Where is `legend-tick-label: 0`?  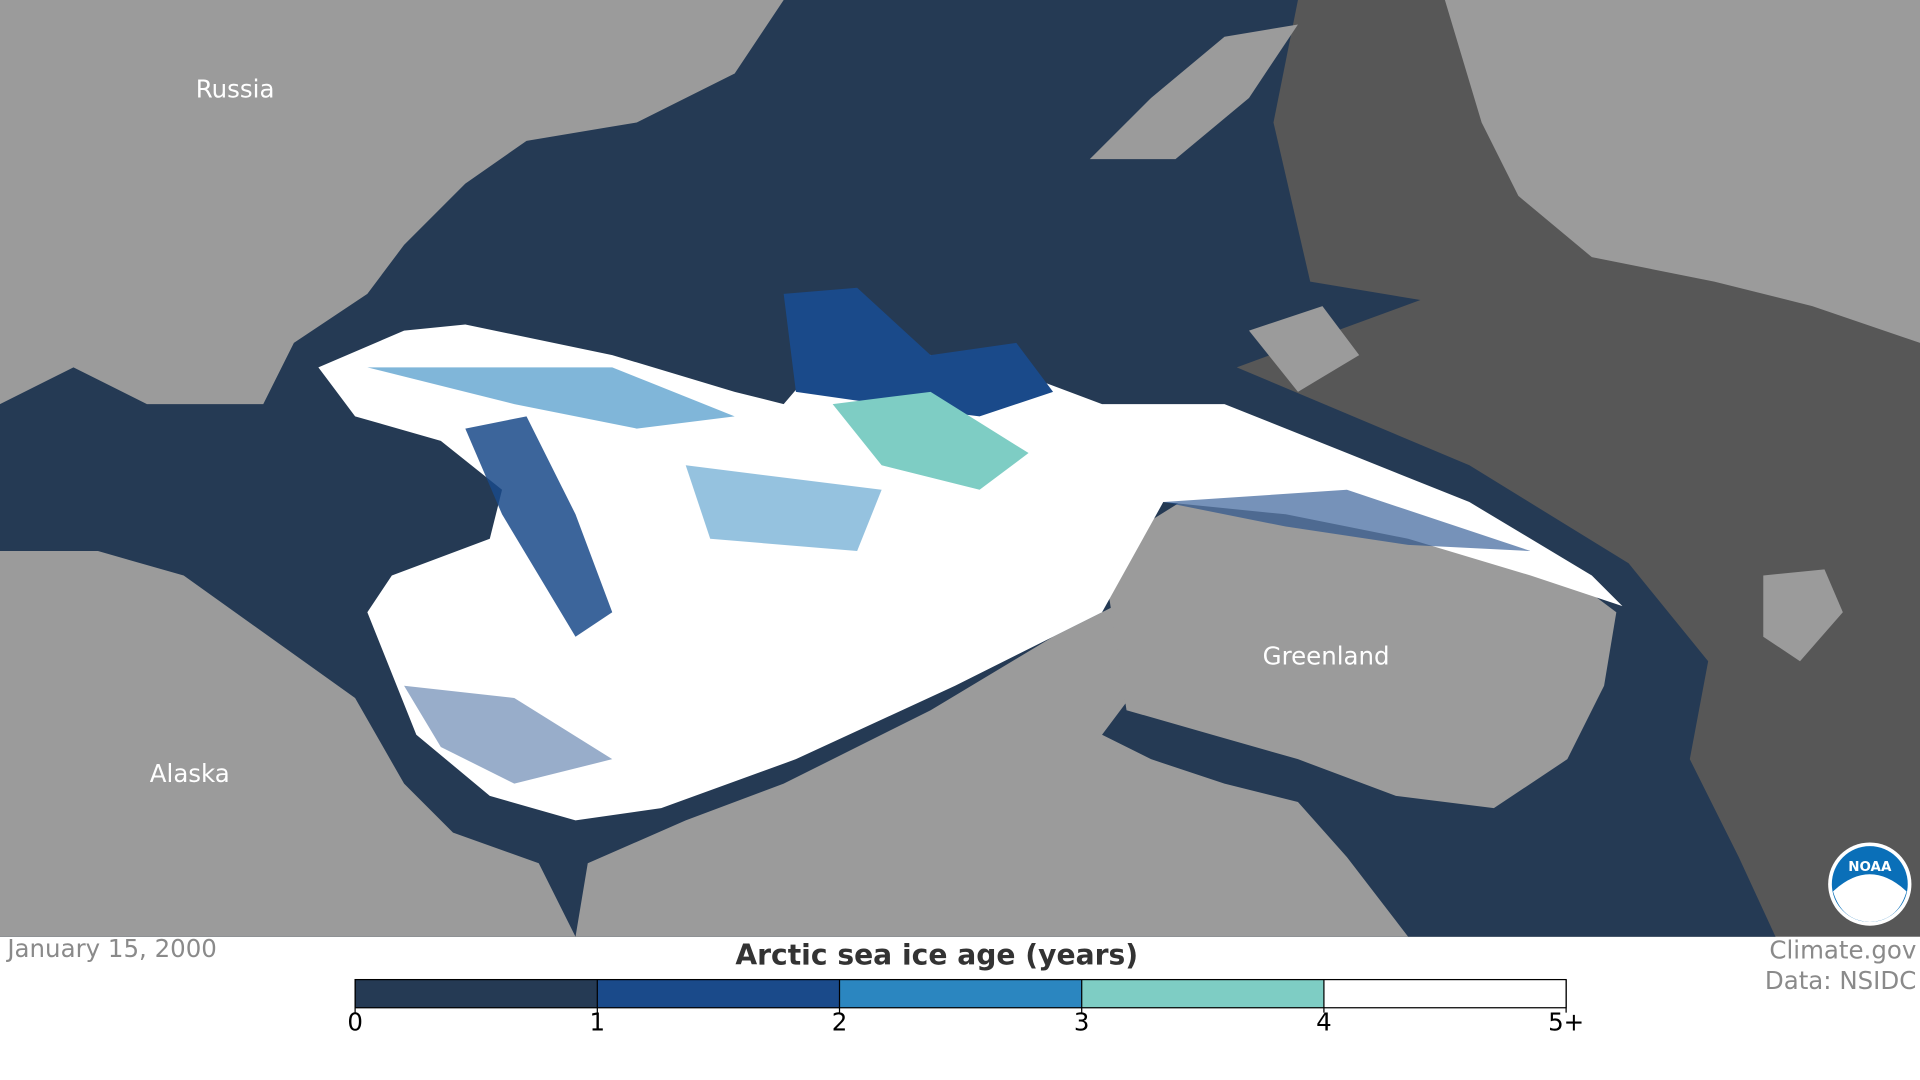
legend-tick-label: 0 is located at coordinates (355, 1022).